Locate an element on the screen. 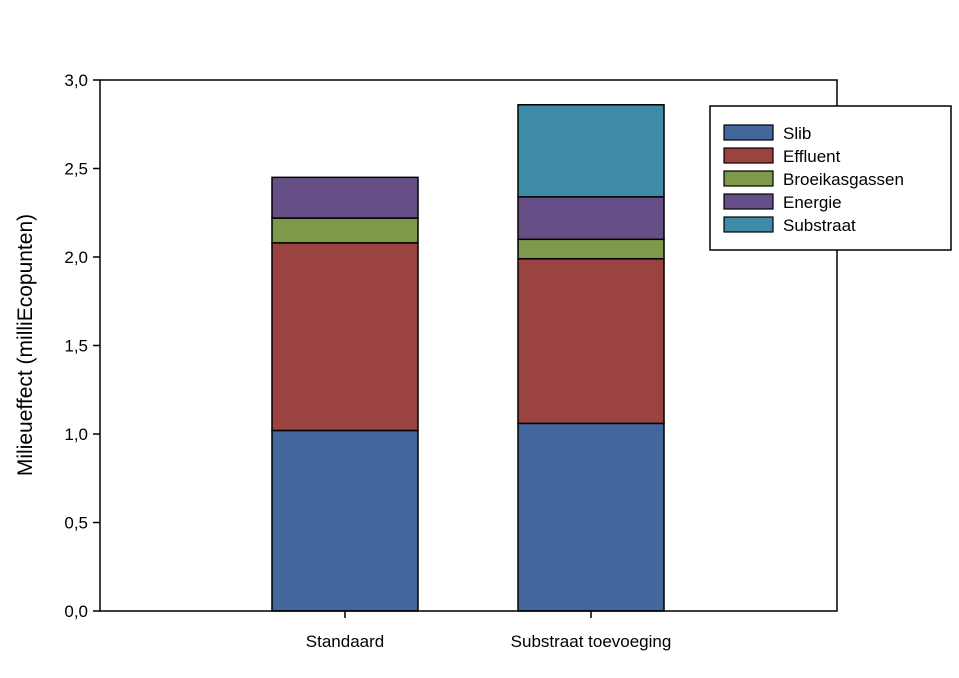 This screenshot has height=678, width=959. legend-swatch-slib is located at coordinates (748, 132).